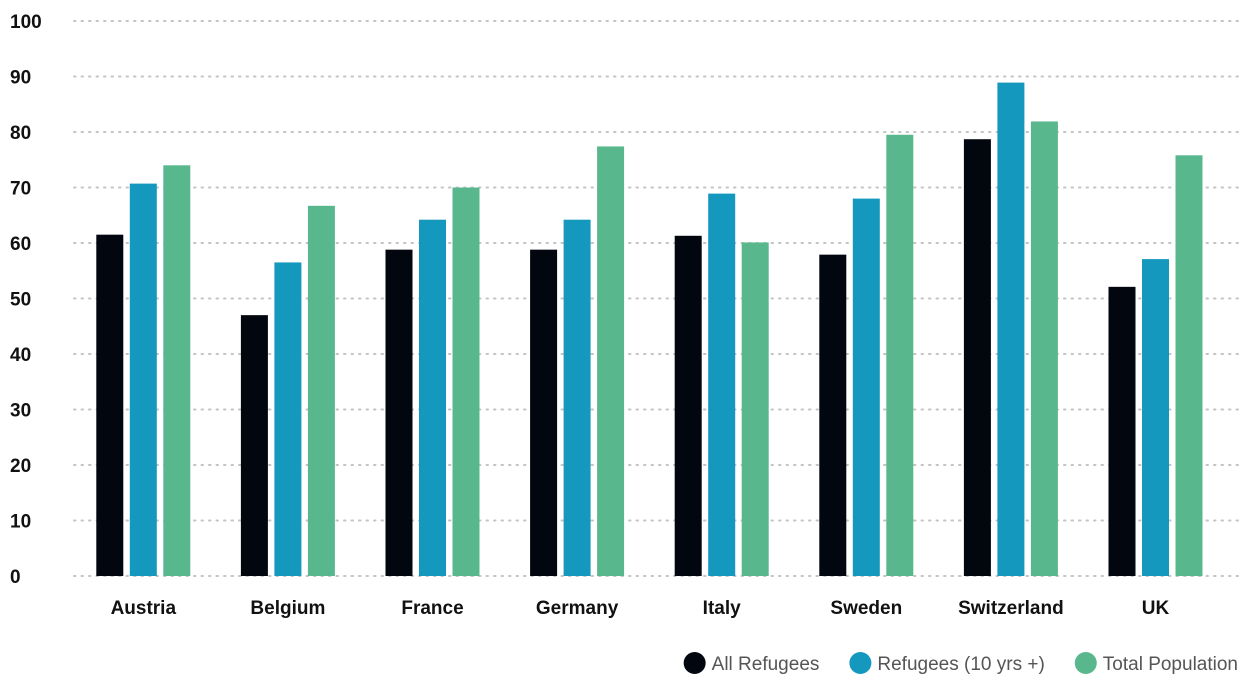  What do you see at coordinates (20, 133) in the screenshot?
I see `y-tick-label: 80` at bounding box center [20, 133].